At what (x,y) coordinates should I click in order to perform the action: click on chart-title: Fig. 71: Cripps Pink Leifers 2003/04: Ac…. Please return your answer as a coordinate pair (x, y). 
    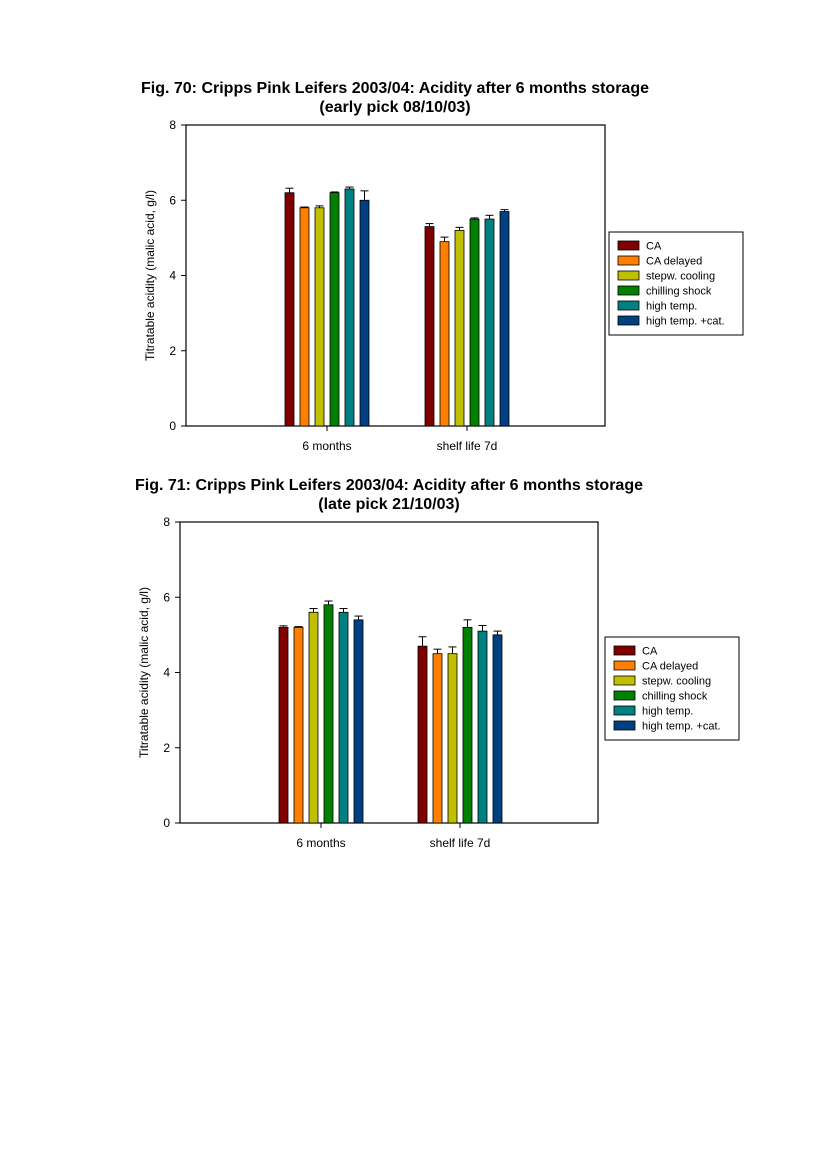
    Looking at the image, I should click on (392, 495).